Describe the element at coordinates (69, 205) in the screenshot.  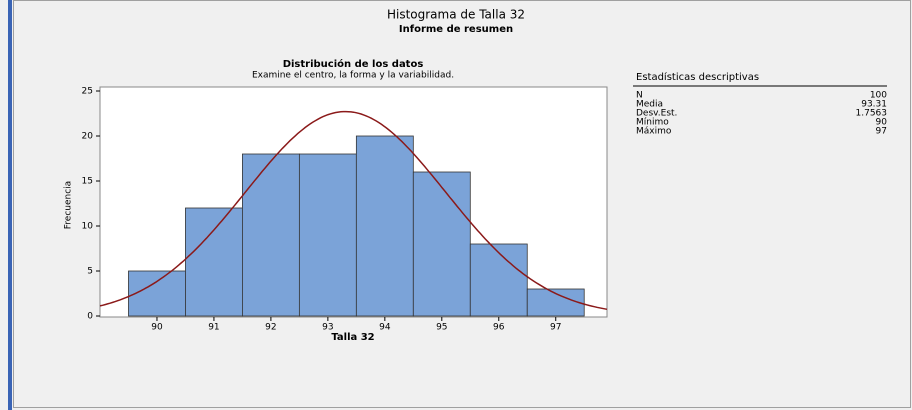
I see `y-axis-label: Frecuencia` at that location.